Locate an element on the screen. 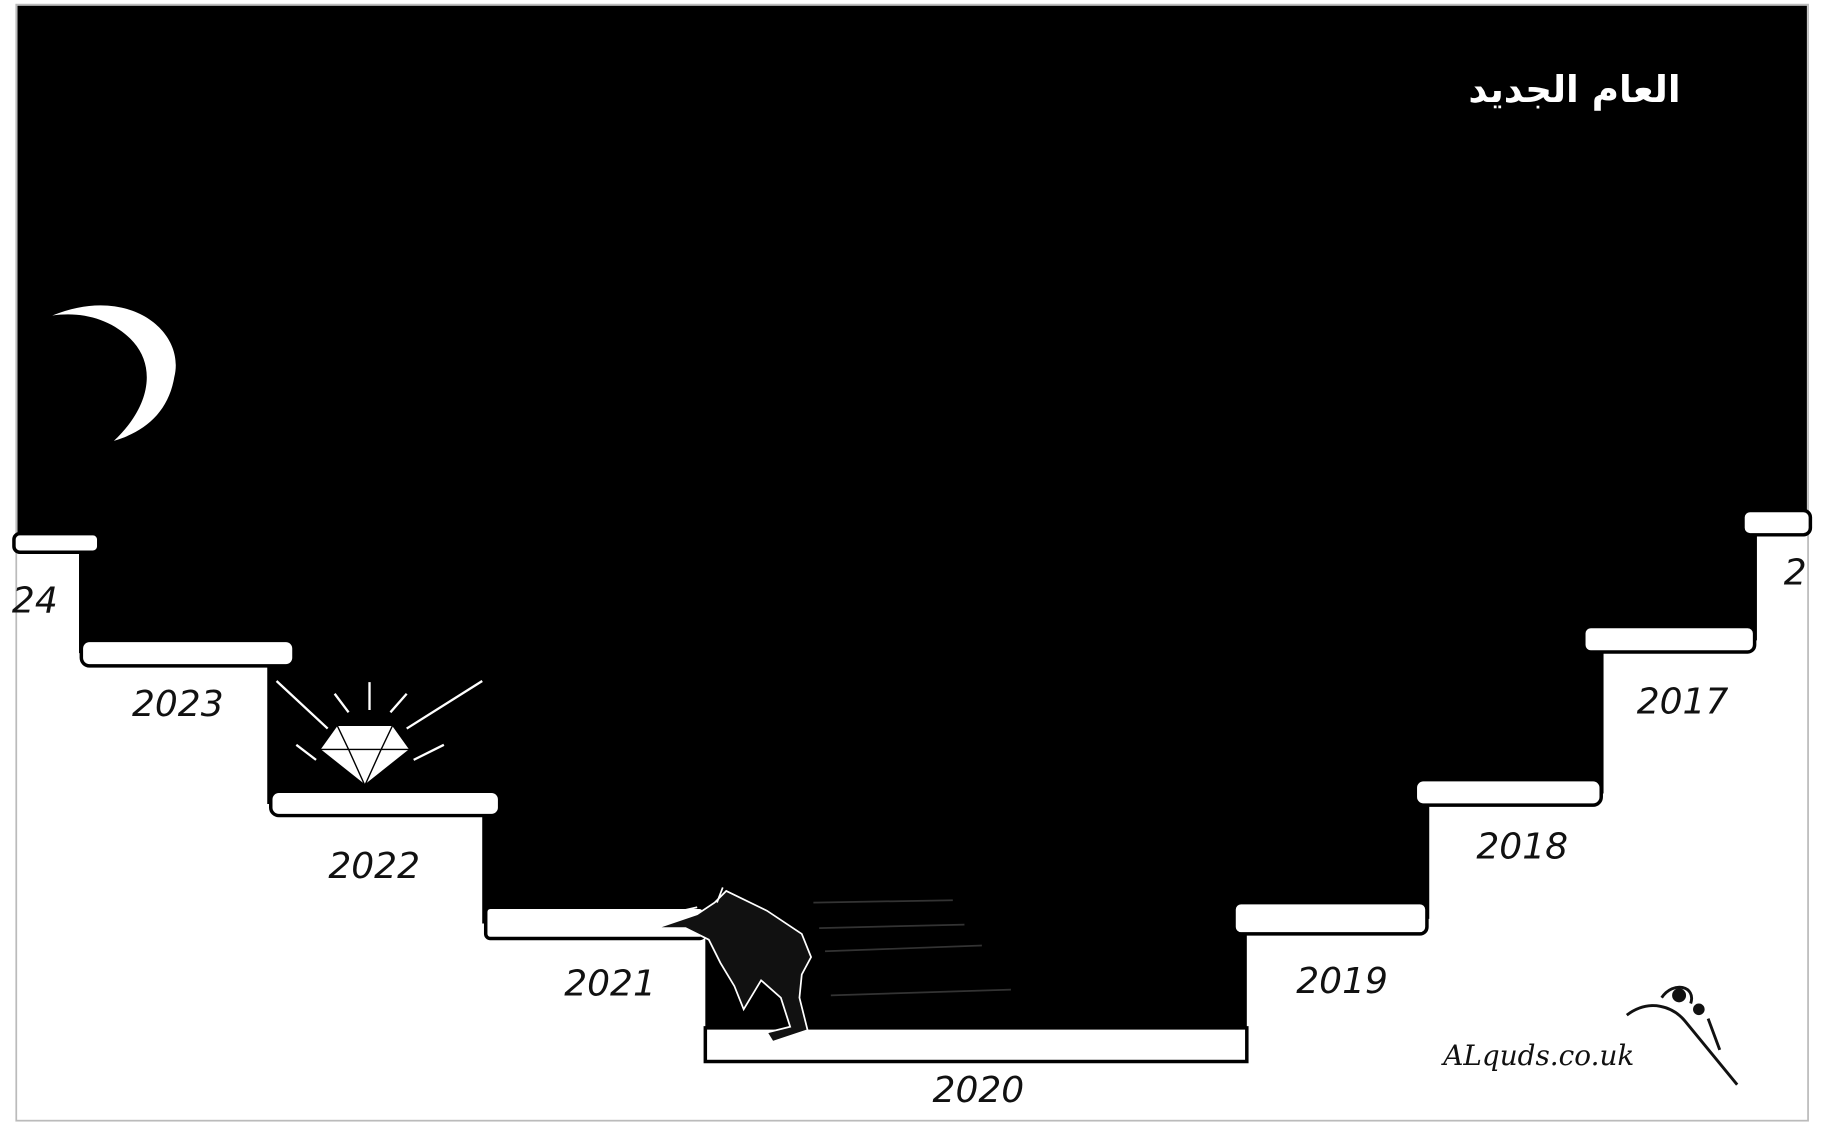 This screenshot has height=1123, width=1822. year-label: 2017 is located at coordinates (1683, 702).